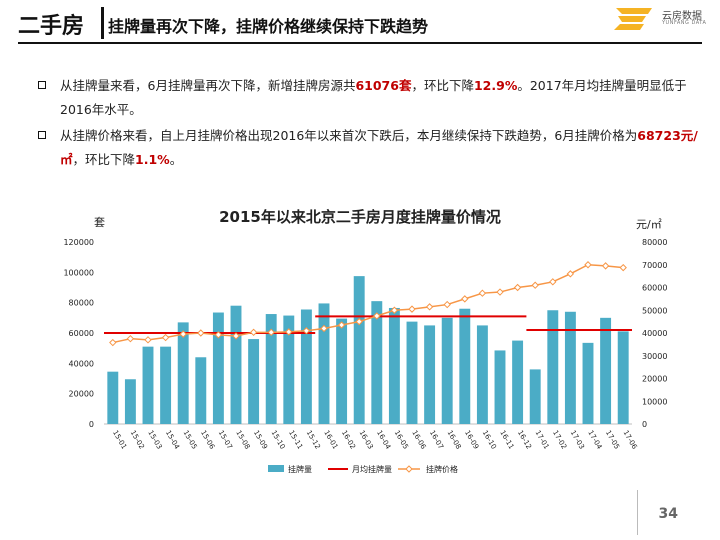 This screenshot has width=720, height=540. I want to click on legend-bar-swatch, so click(276, 468).